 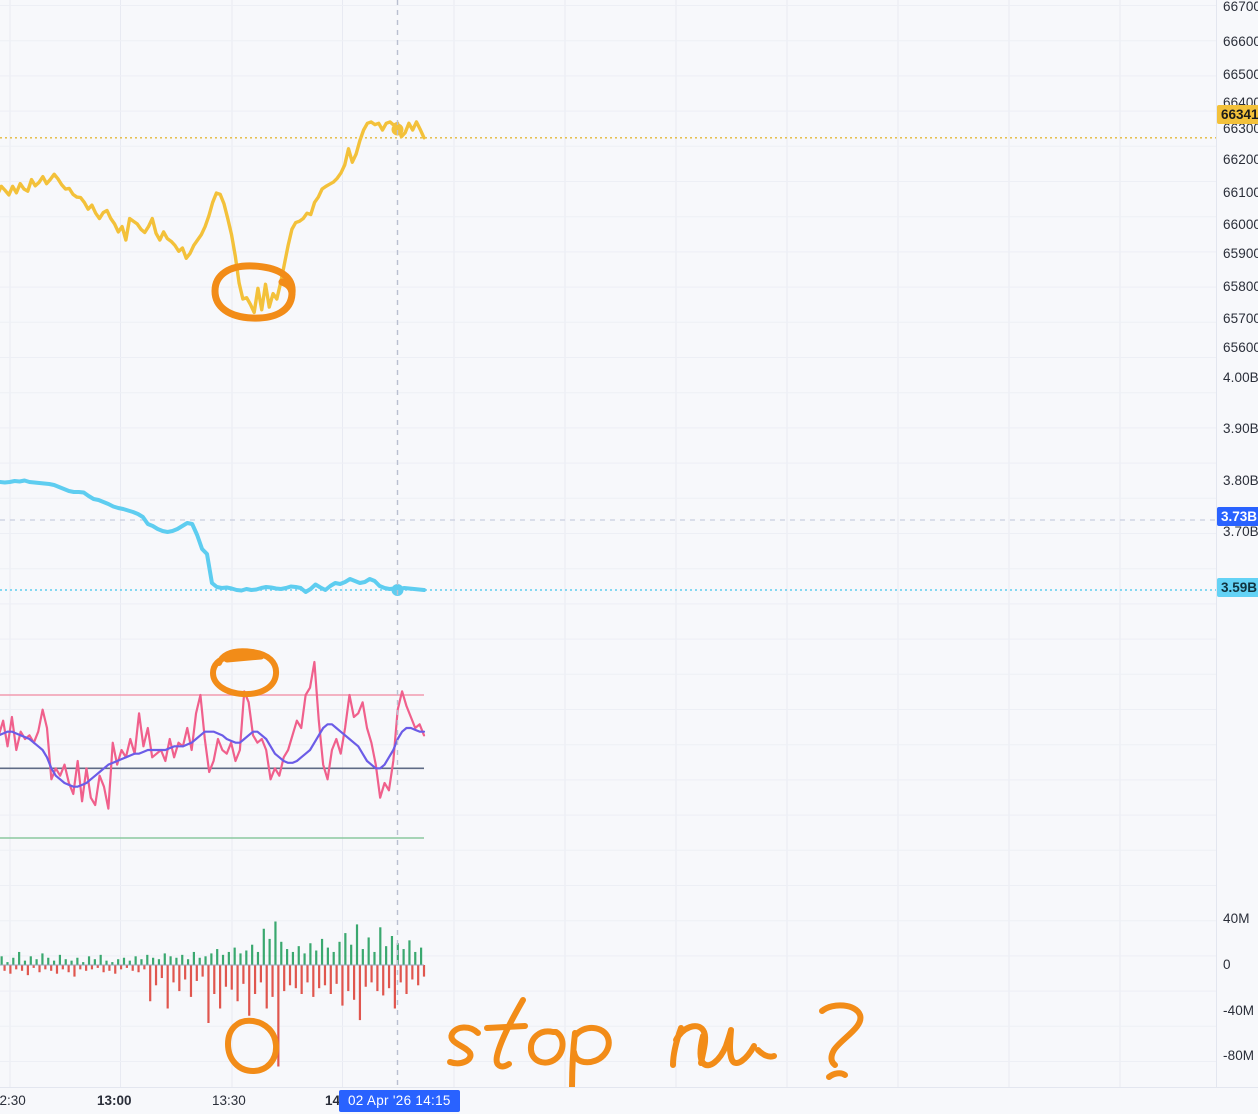 I want to click on annotation-handwritten-note, so click(x=655, y=1042).